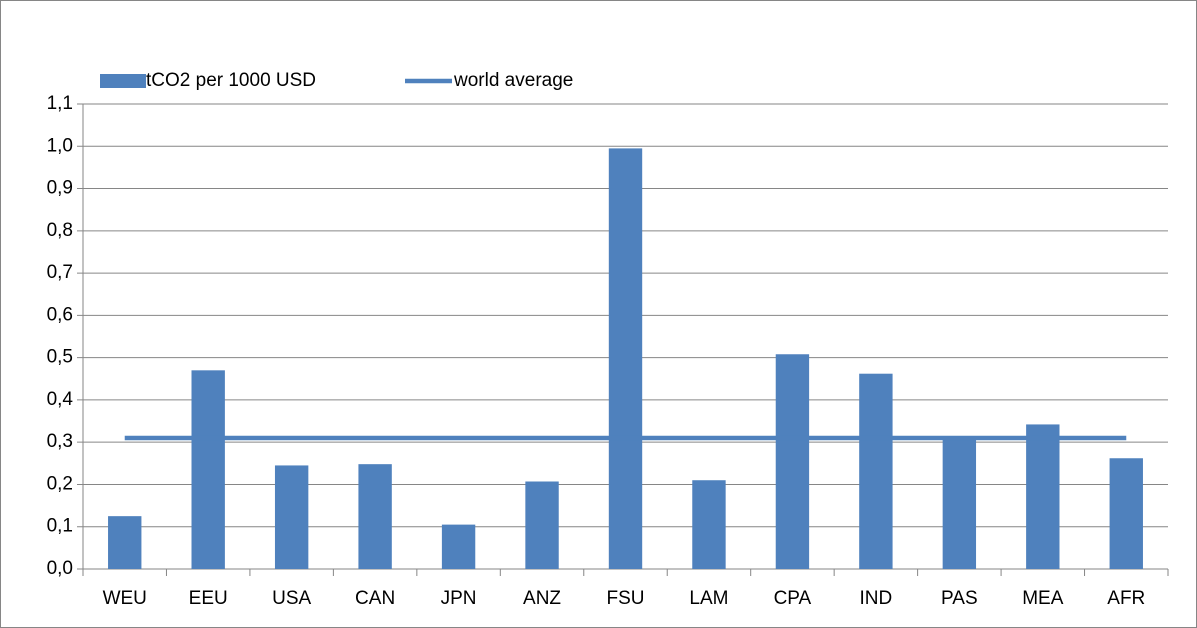  Describe the element at coordinates (375, 598) in the screenshot. I see `x-tick-label: CAN` at that location.